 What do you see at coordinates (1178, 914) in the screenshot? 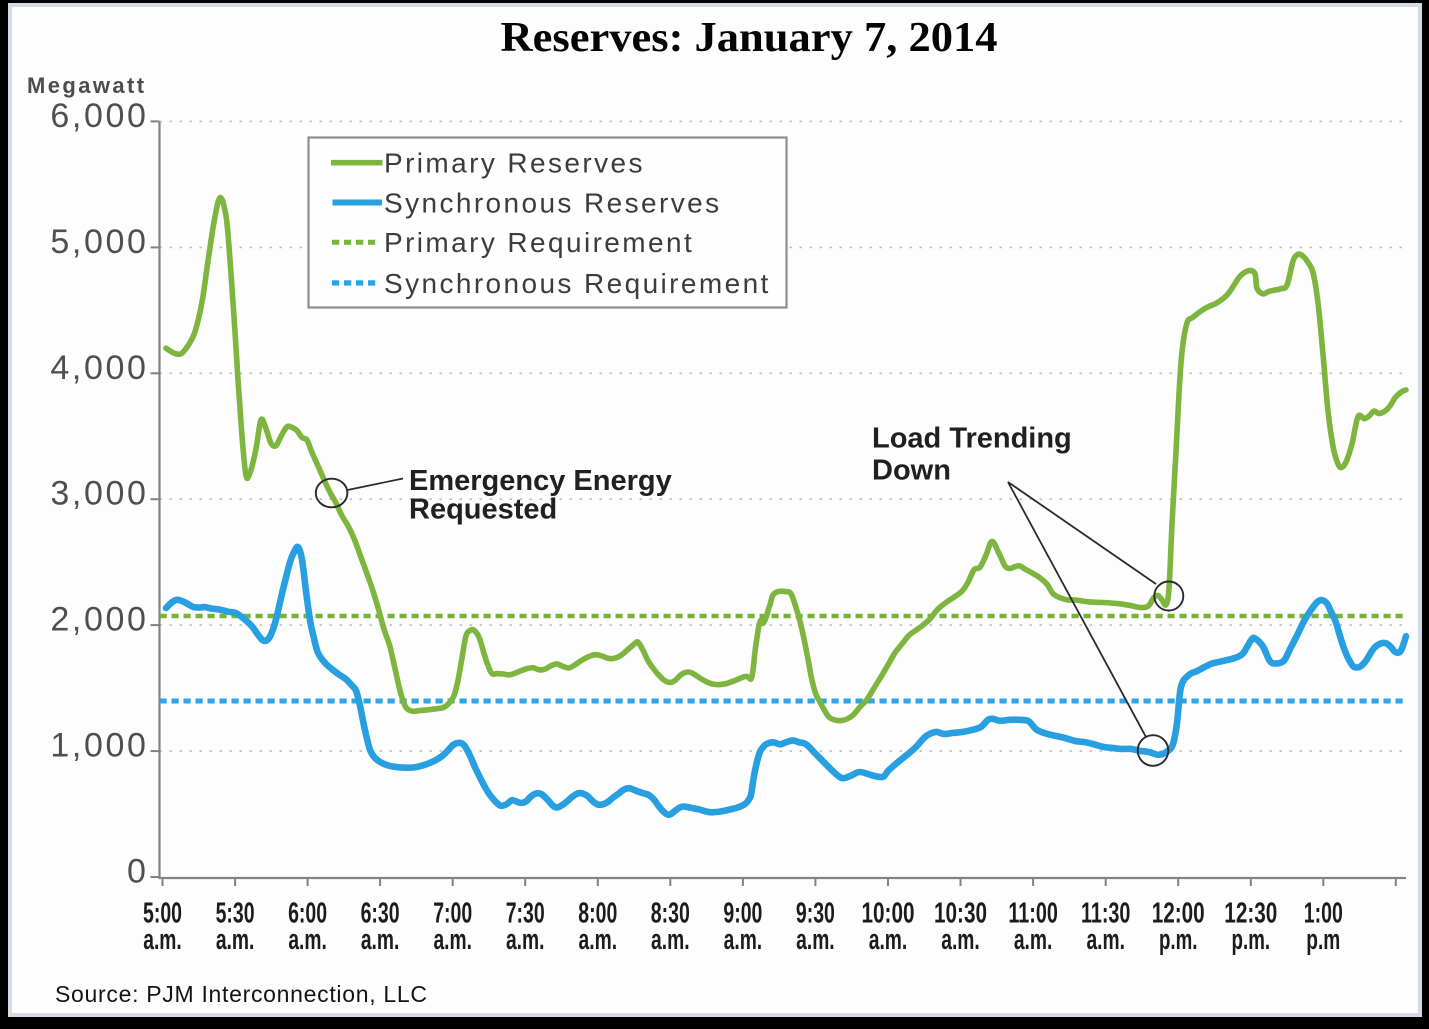
I see `svg-text: 12:00` at bounding box center [1178, 914].